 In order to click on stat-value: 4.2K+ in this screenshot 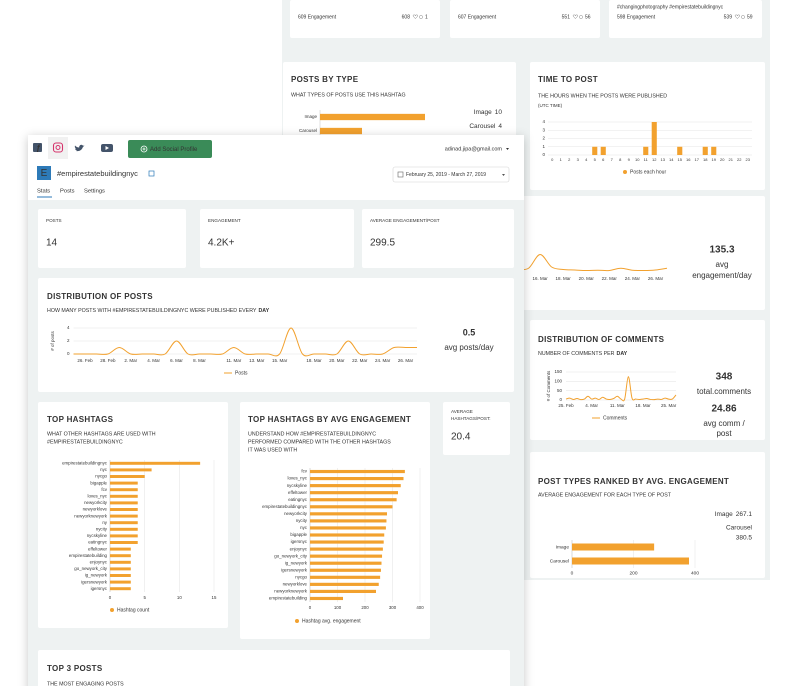, I will do `click(221, 243)`.